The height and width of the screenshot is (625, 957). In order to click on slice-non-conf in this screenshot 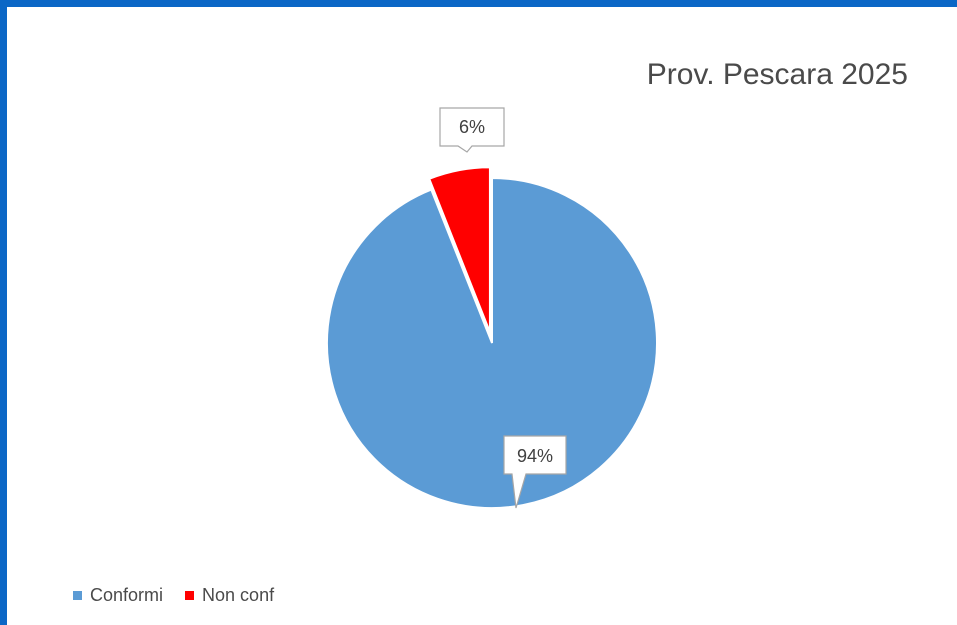, I will do `click(459, 249)`.